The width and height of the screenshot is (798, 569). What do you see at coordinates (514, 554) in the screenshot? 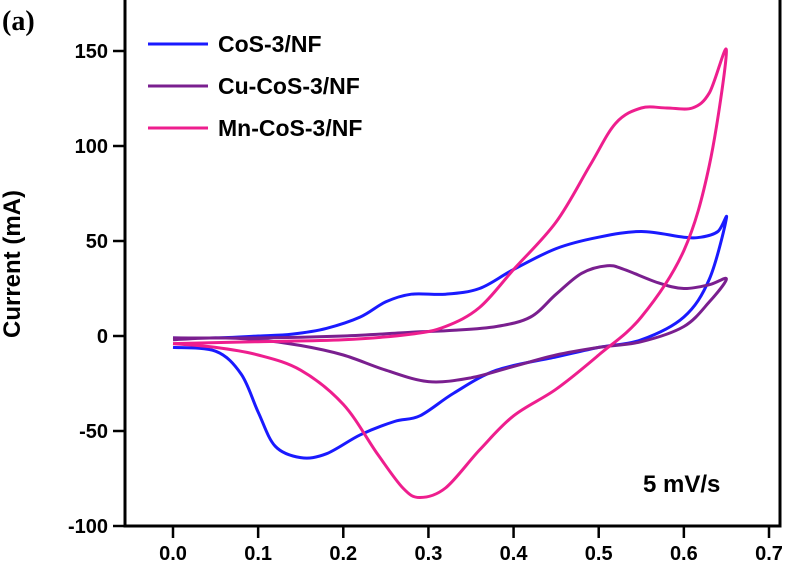
I see `x-tick-label: 0.4` at bounding box center [514, 554].